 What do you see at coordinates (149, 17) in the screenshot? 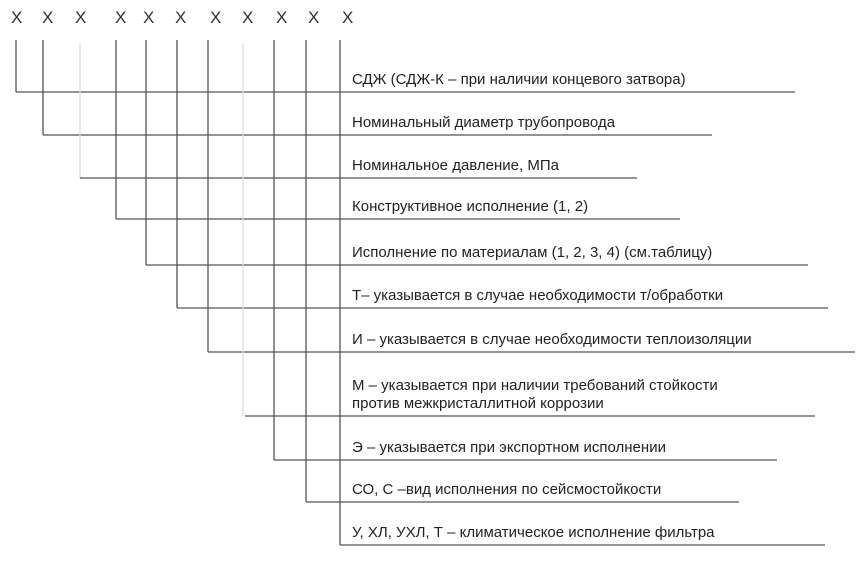
I see `code-position-5: X` at bounding box center [149, 17].